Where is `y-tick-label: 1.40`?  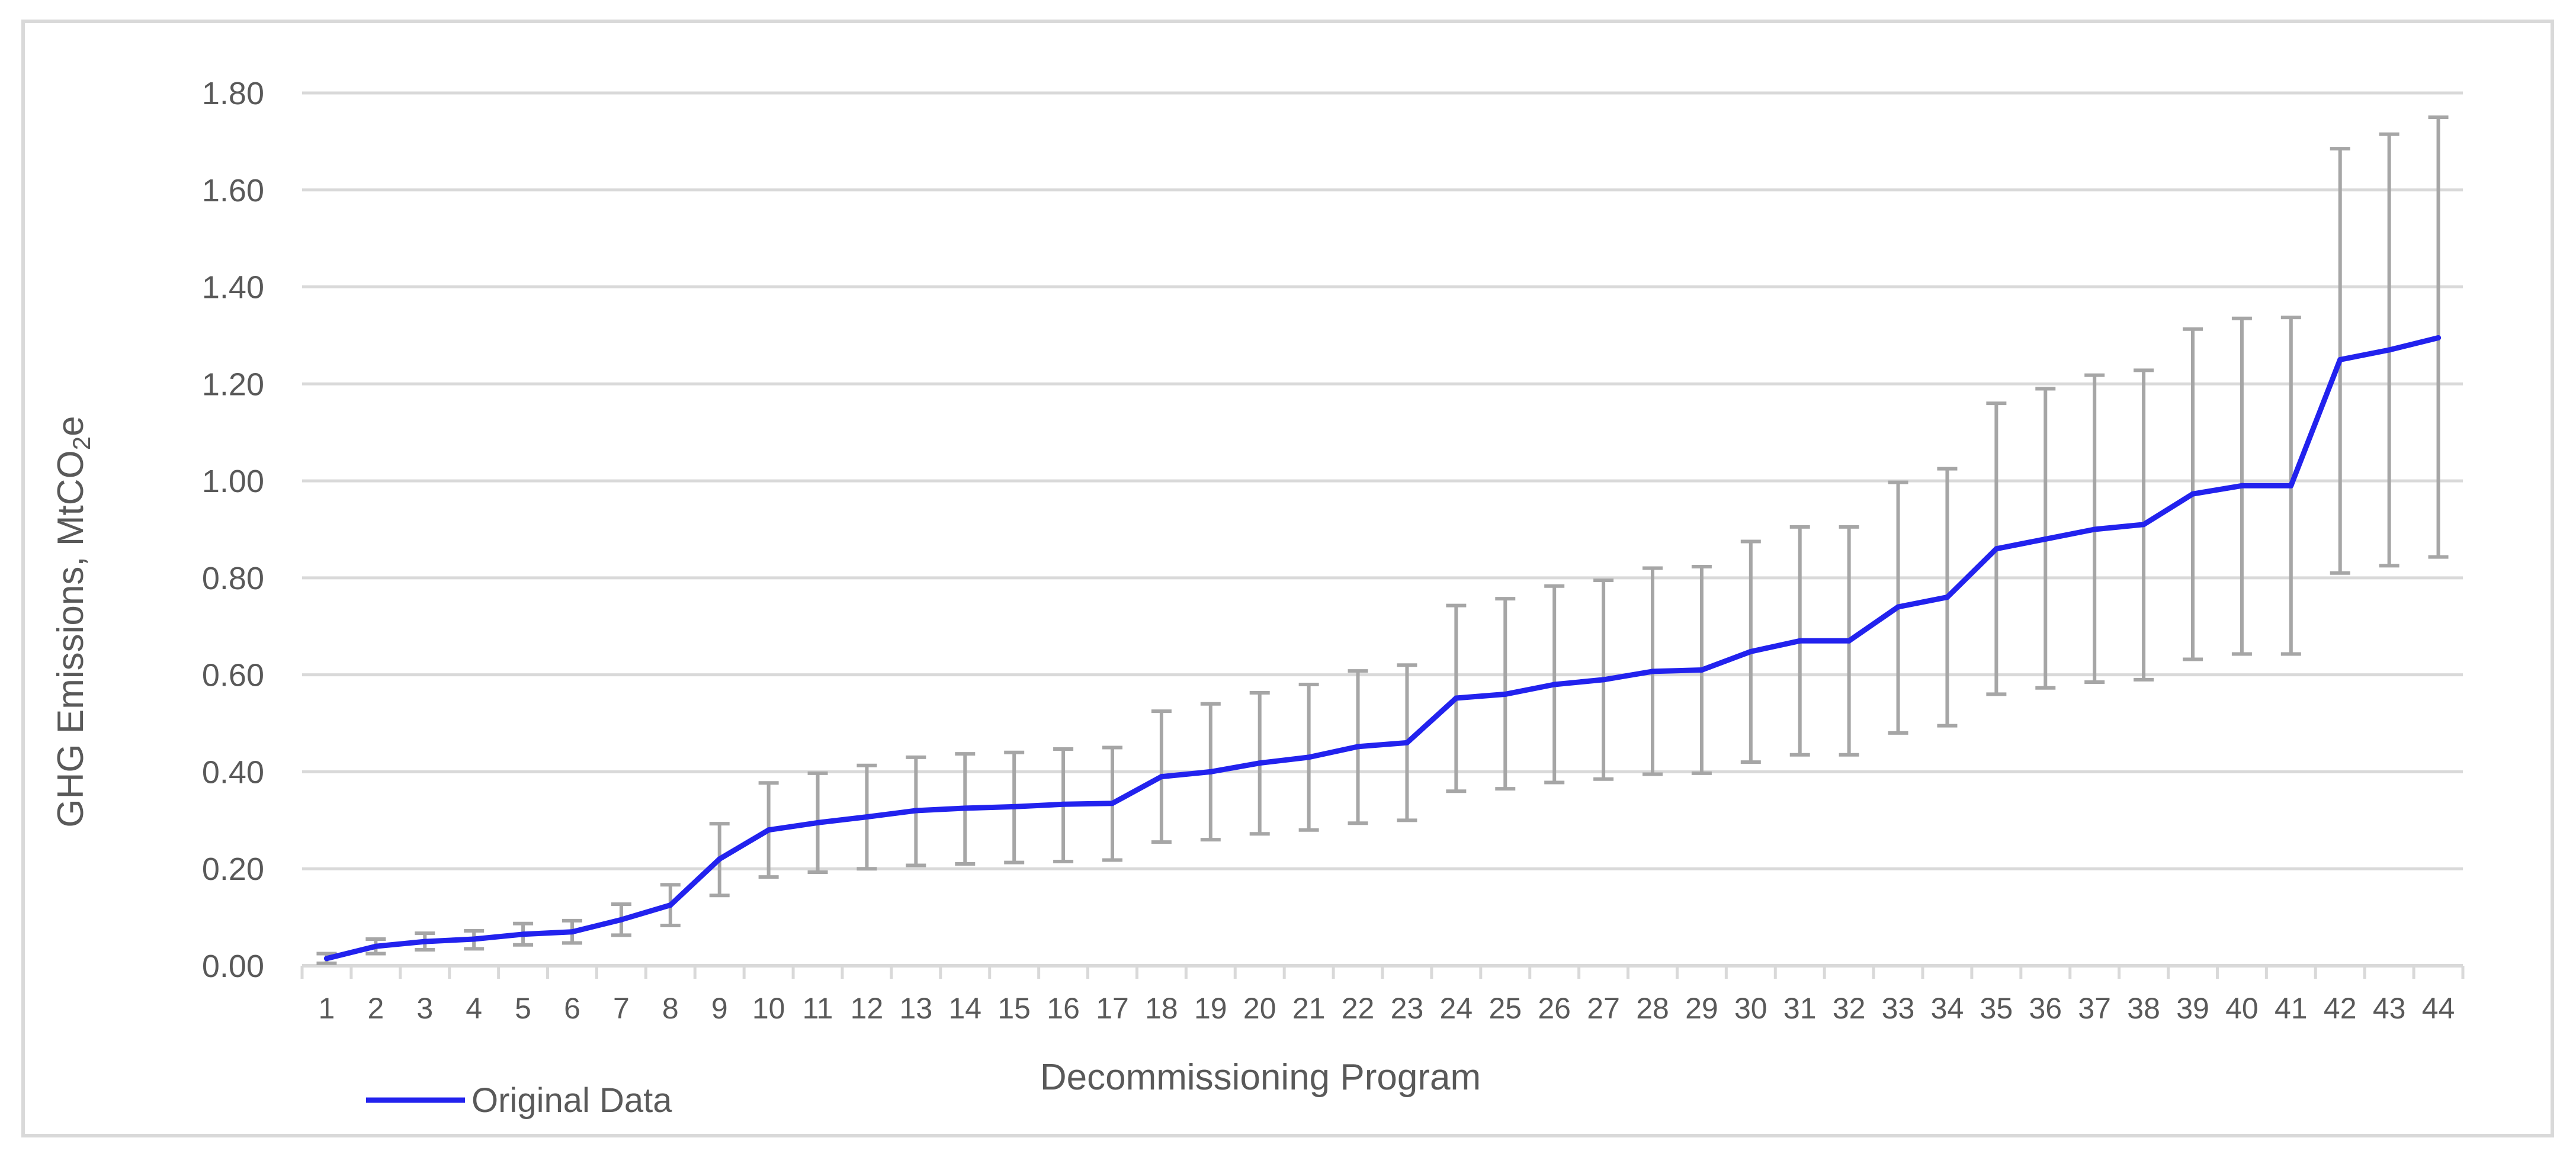 y-tick-label: 1.40 is located at coordinates (233, 288).